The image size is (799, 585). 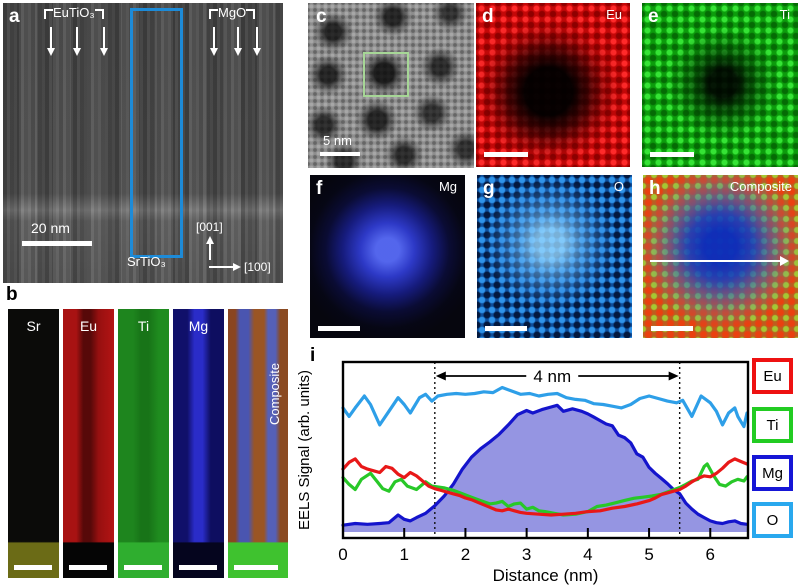 What do you see at coordinates (257, 267) in the screenshot?
I see `axis-100-label: [100]` at bounding box center [257, 267].